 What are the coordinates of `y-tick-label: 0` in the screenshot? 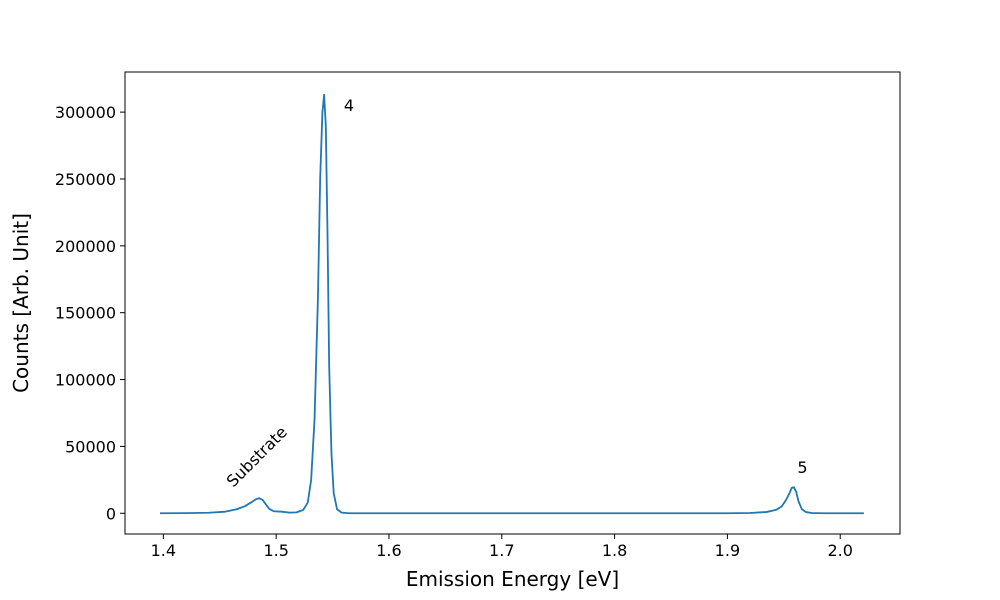 It's located at (111, 513).